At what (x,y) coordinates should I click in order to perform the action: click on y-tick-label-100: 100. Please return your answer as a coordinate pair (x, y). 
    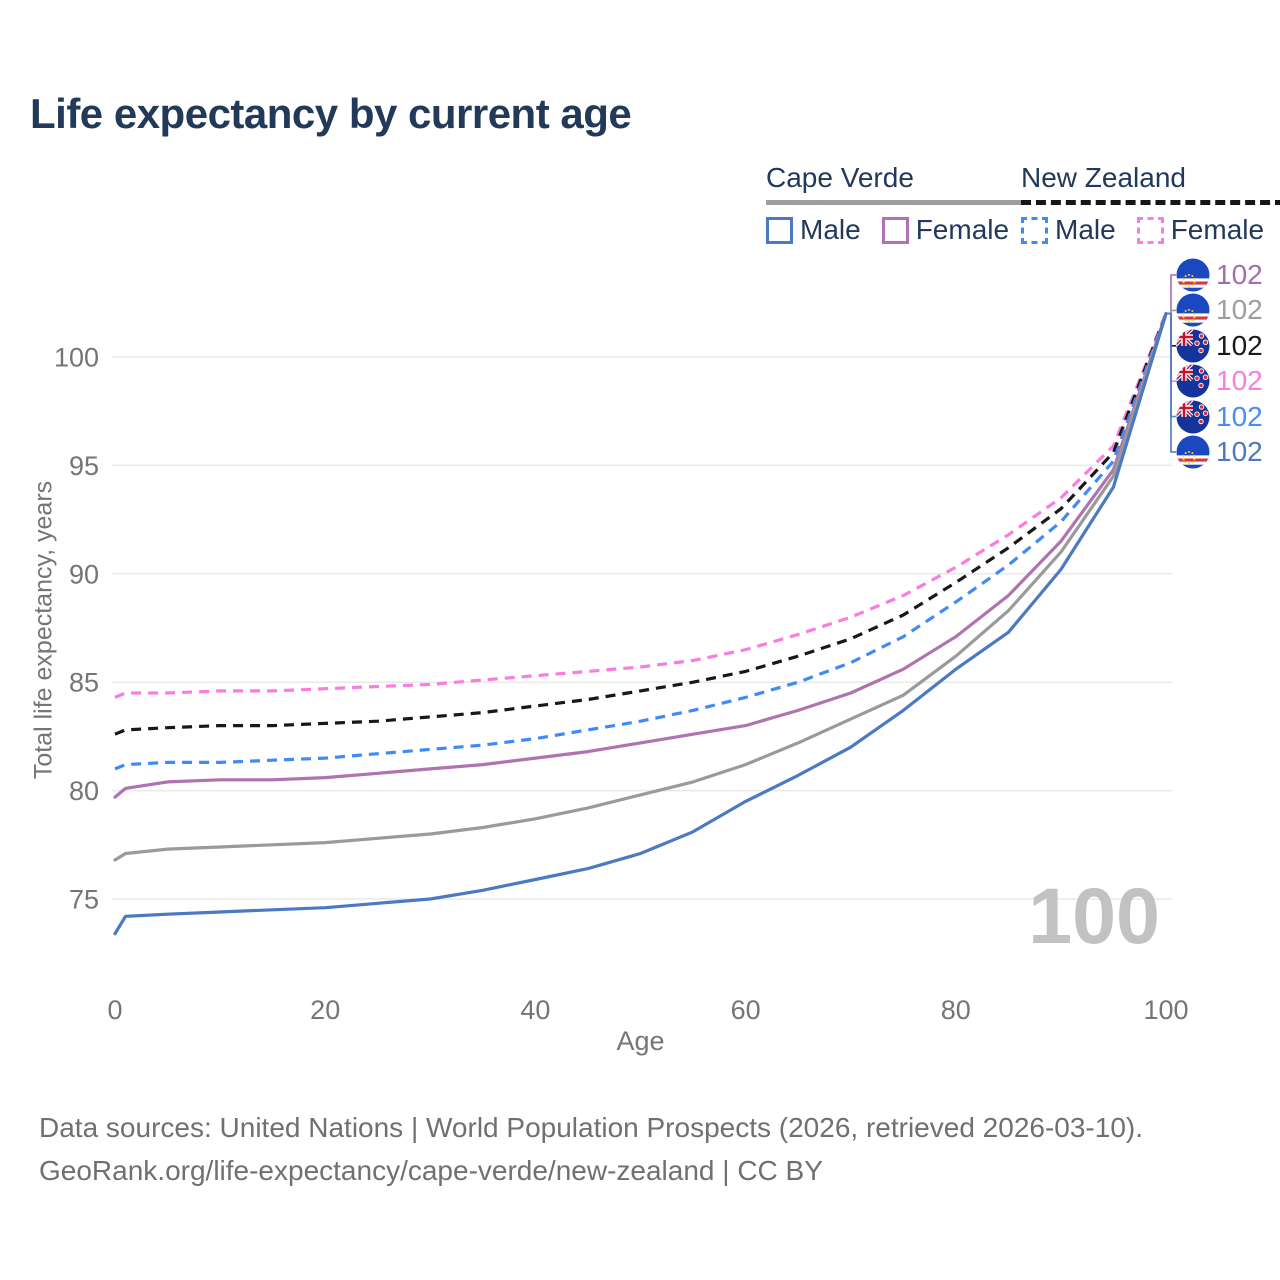
    Looking at the image, I should click on (76, 358).